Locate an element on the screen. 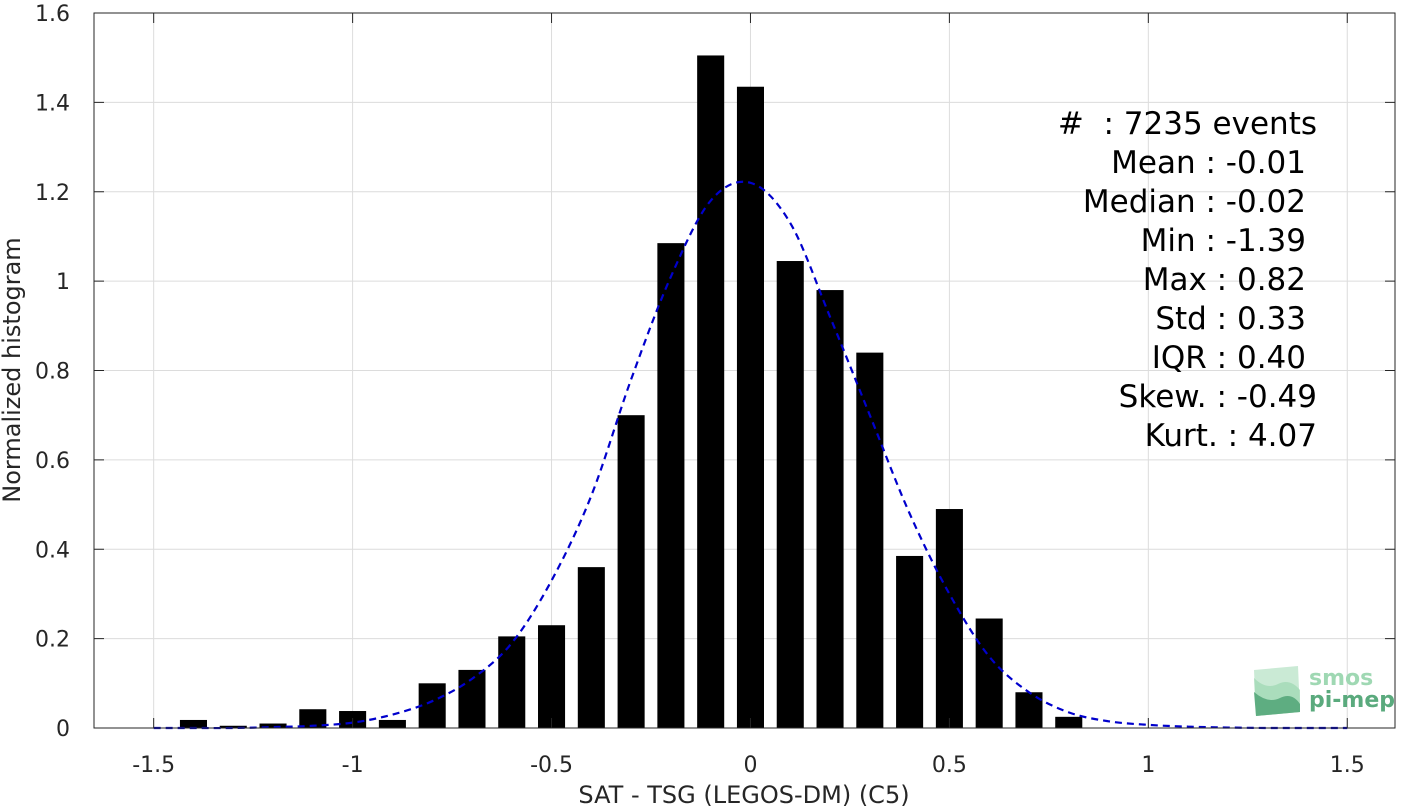 Image resolution: width=1408 pixels, height=809 pixels. y-tick-labels: 0 0.2 0.4 0.6 0.8 1 1.2 1.4 1.6 is located at coordinates (52, 372).